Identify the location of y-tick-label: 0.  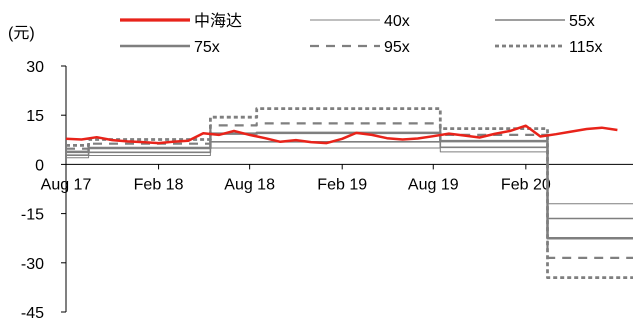
(39, 165).